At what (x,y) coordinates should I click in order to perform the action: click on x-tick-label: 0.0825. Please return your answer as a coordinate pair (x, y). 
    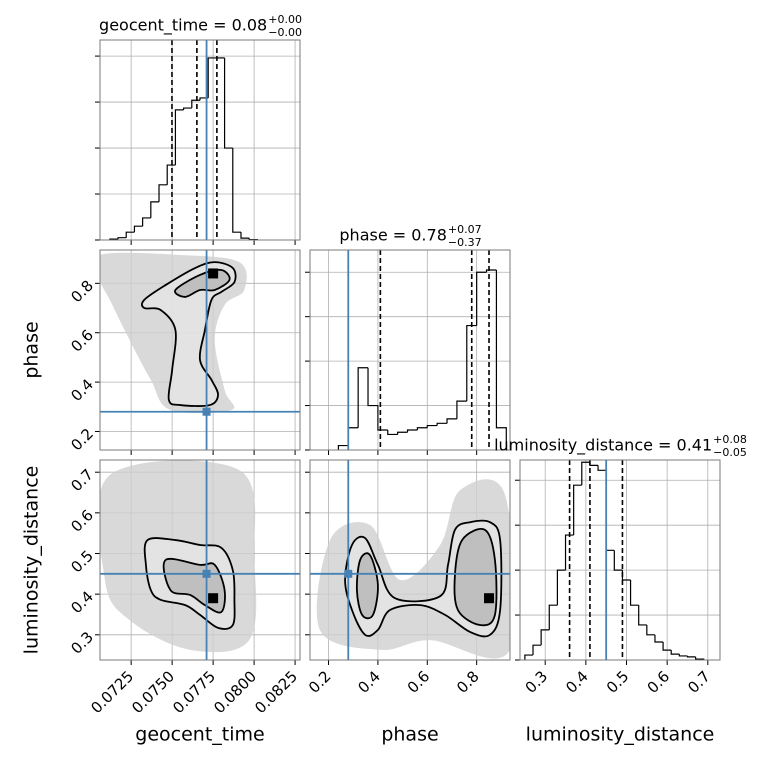
    Looking at the image, I should click on (276, 692).